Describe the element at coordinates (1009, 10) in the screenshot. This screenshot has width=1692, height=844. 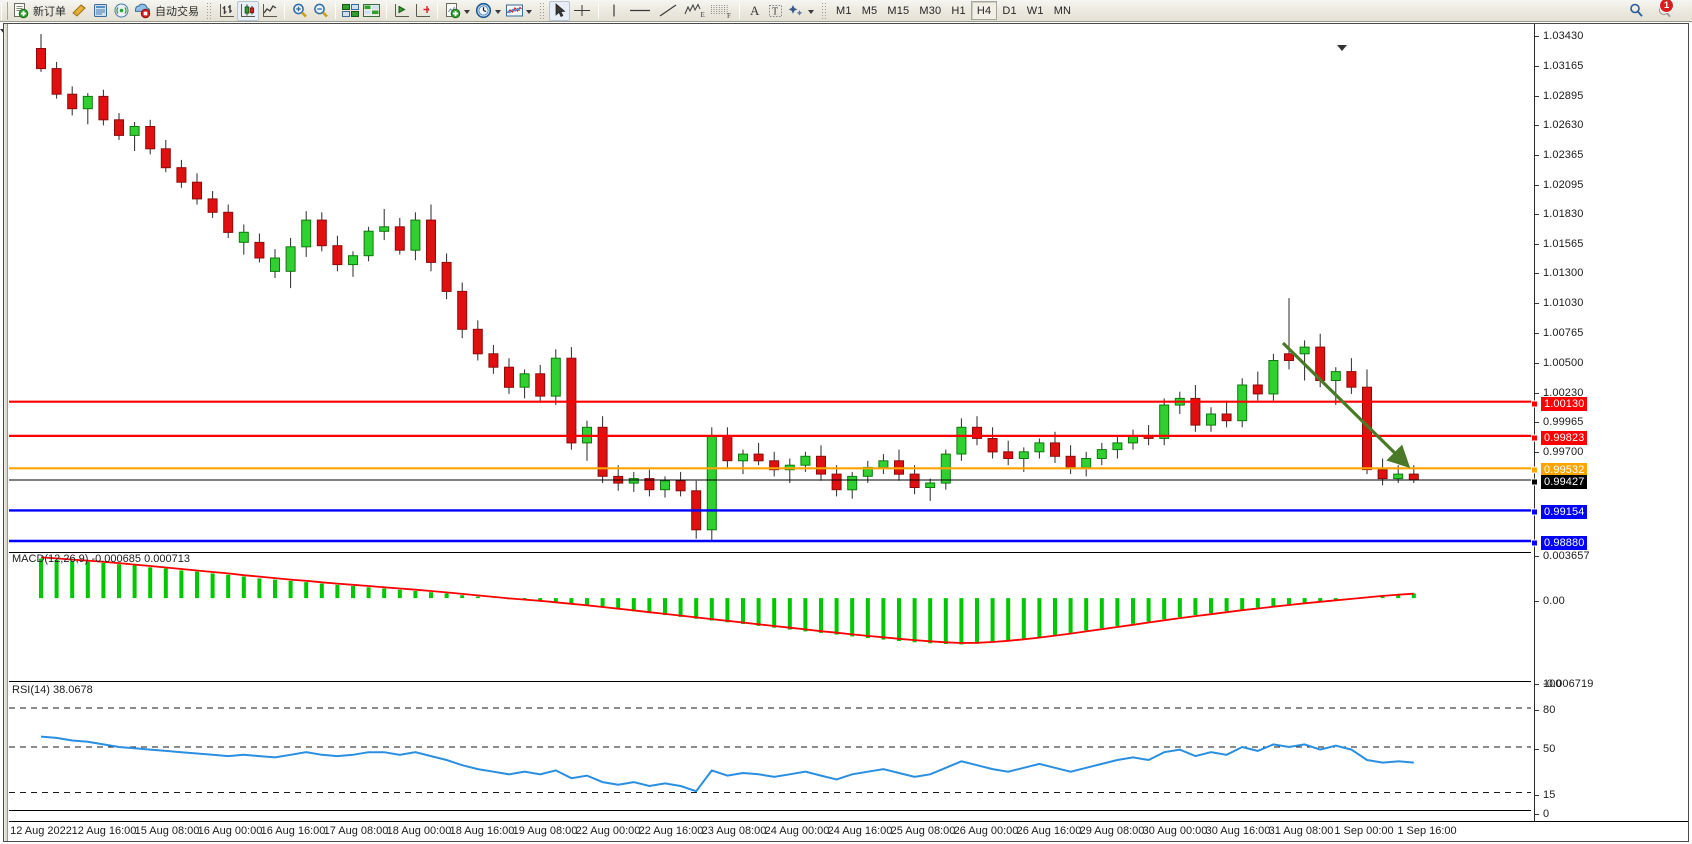
I see `timeframe-d1: D1` at that location.